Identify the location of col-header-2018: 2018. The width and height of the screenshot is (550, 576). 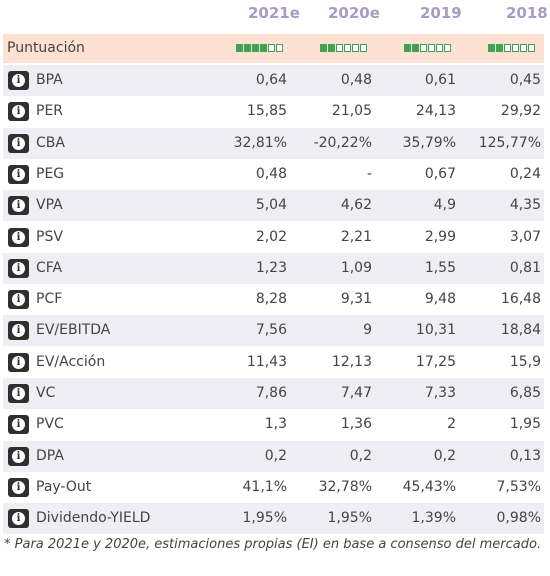
(527, 13).